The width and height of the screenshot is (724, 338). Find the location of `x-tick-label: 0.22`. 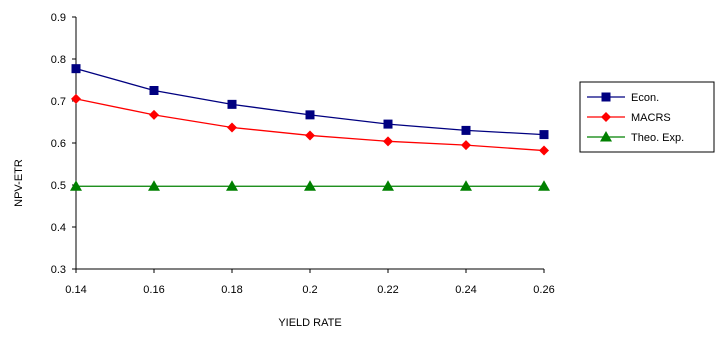

x-tick-label: 0.22 is located at coordinates (387, 290).